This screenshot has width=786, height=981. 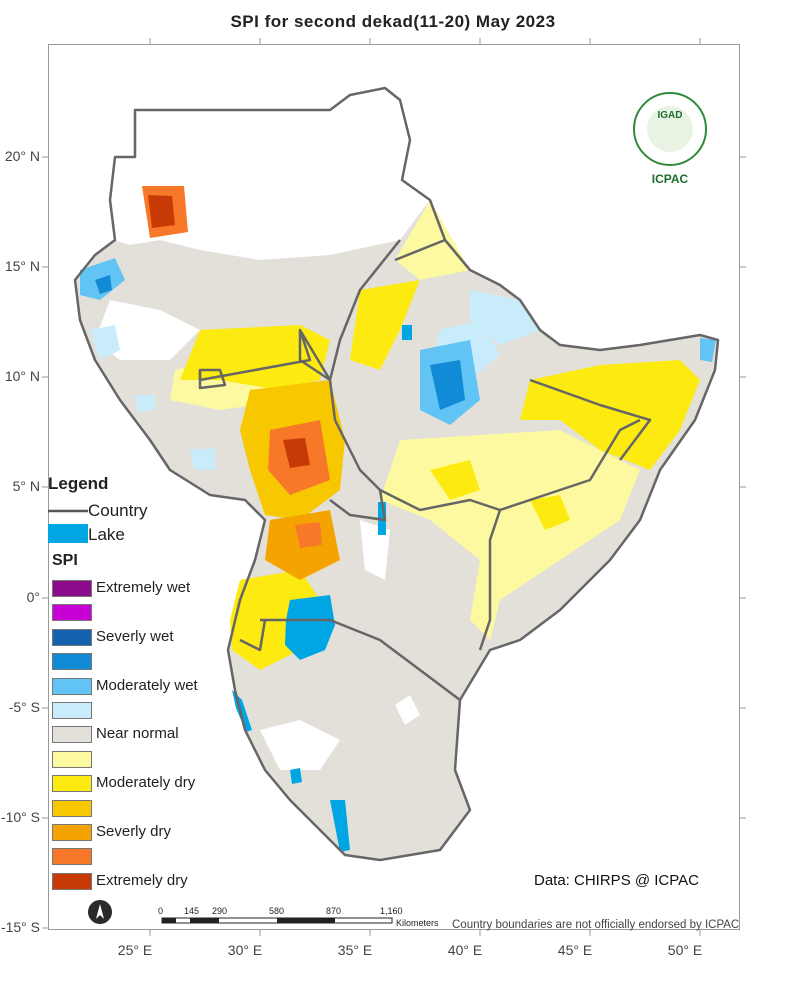 What do you see at coordinates (135, 950) in the screenshot?
I see `lon-label: 25° E` at bounding box center [135, 950].